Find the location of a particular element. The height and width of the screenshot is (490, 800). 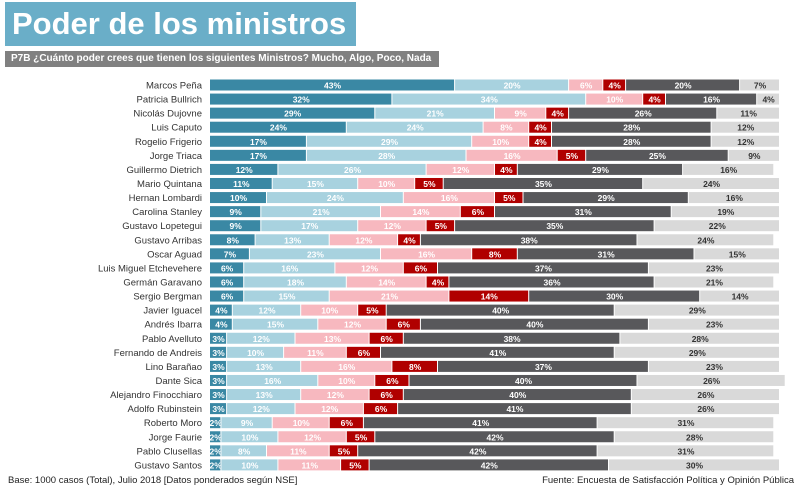

data-label: 10% is located at coordinates (614, 100).